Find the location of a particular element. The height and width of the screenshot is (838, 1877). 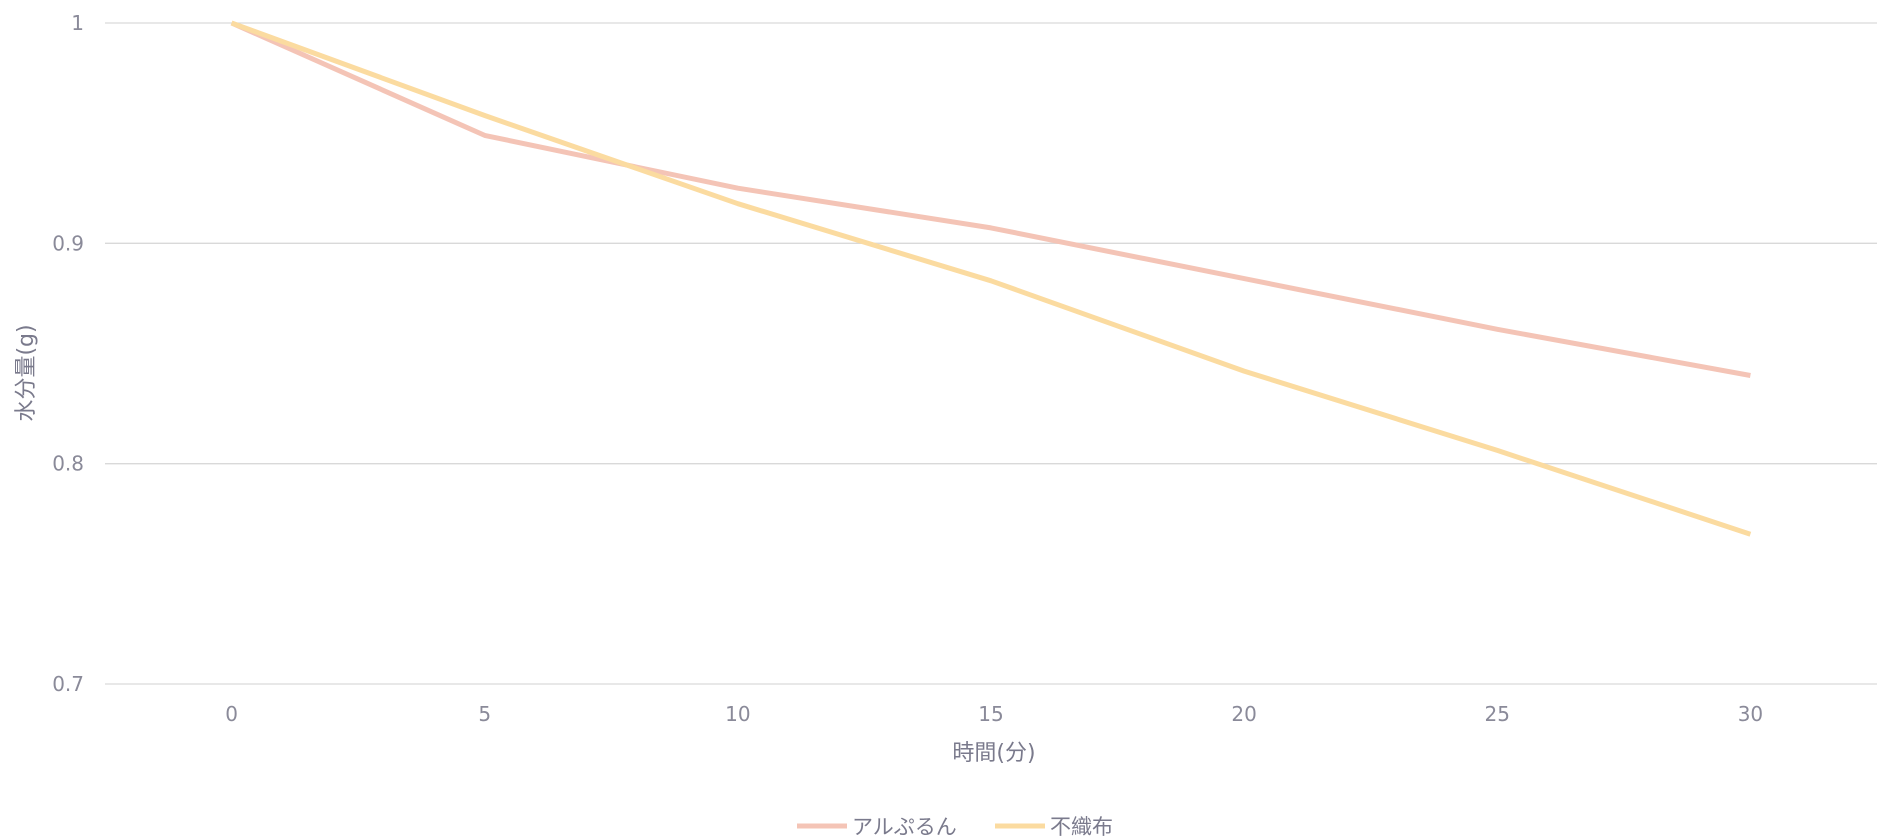

y-axis-title: 水分量(g) is located at coordinates (26, 372).